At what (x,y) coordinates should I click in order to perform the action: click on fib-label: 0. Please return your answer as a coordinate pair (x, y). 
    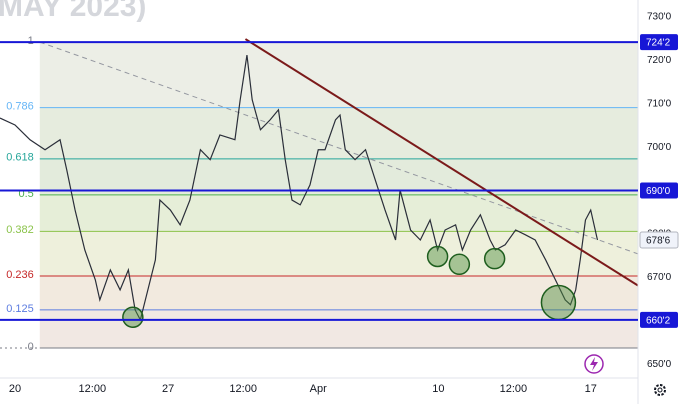
    Looking at the image, I should click on (31, 347).